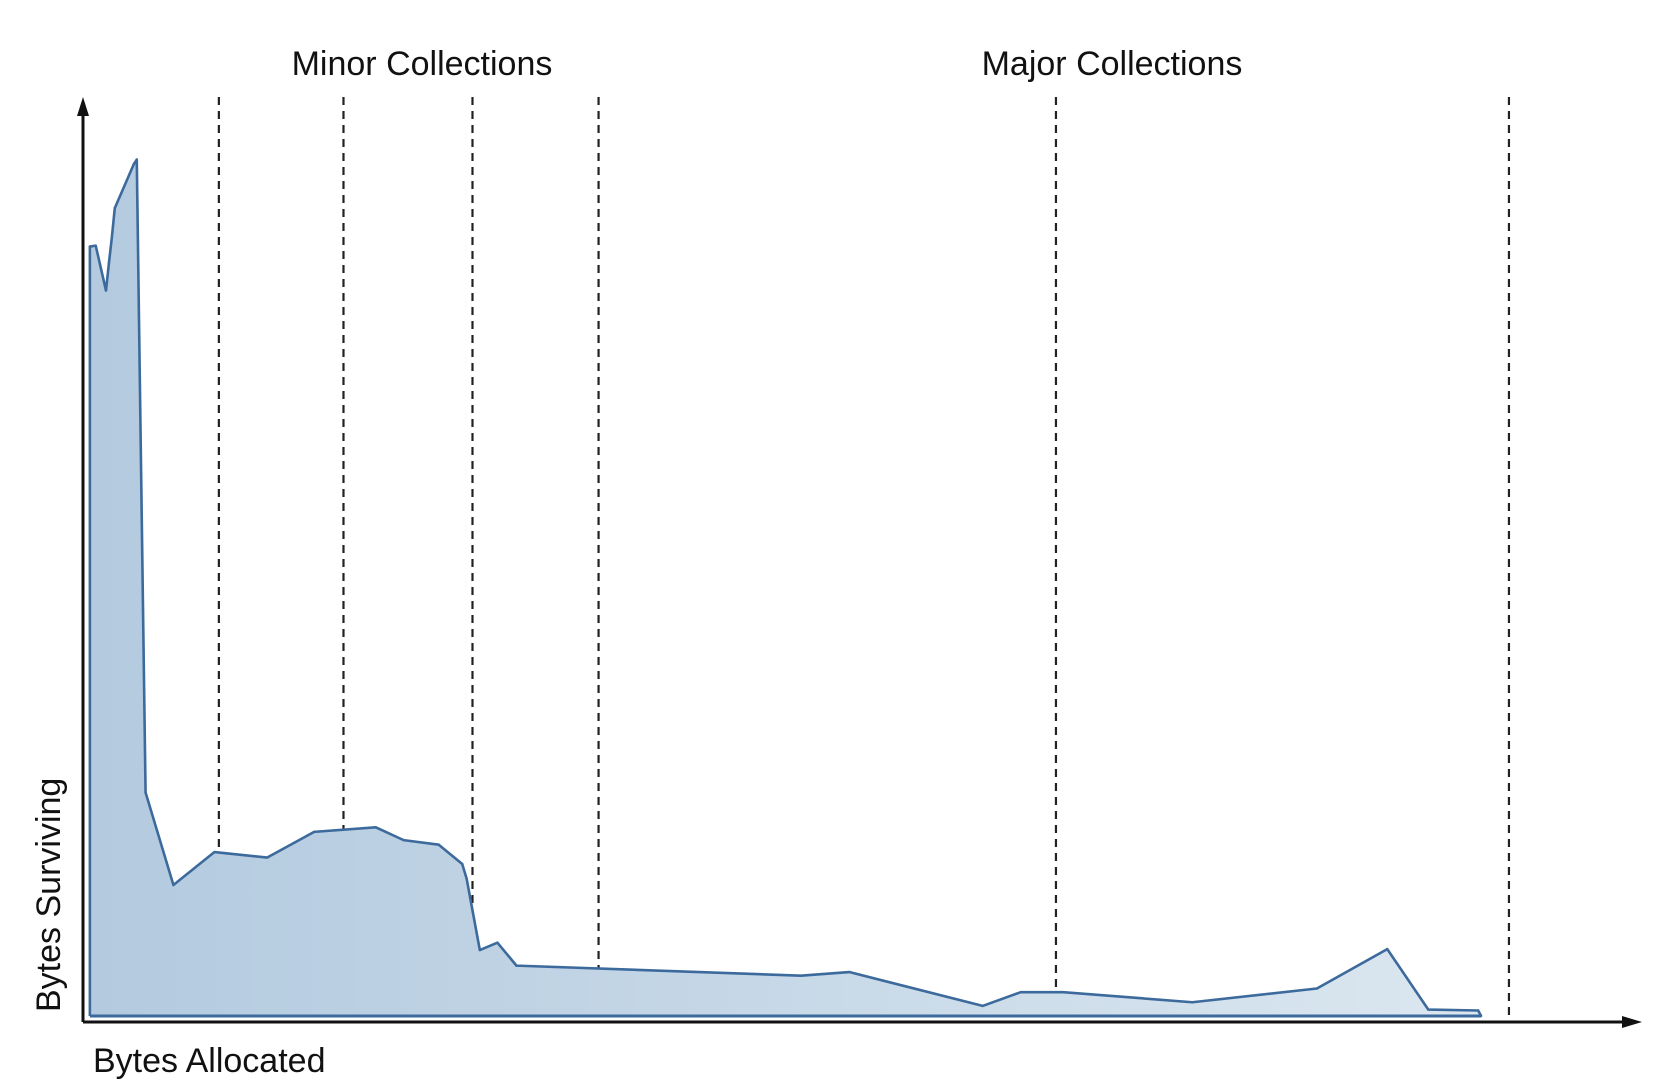 The width and height of the screenshot is (1674, 1082). I want to click on x-axis-label: Bytes Allocated, so click(209, 1061).